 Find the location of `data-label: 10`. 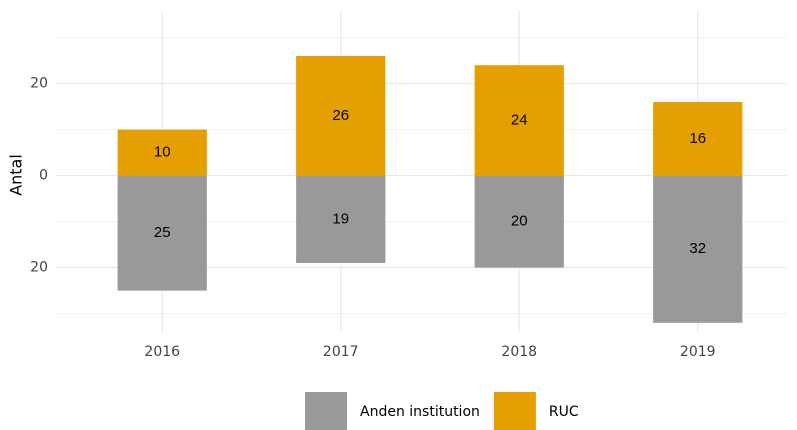

data-label: 10 is located at coordinates (162, 152).